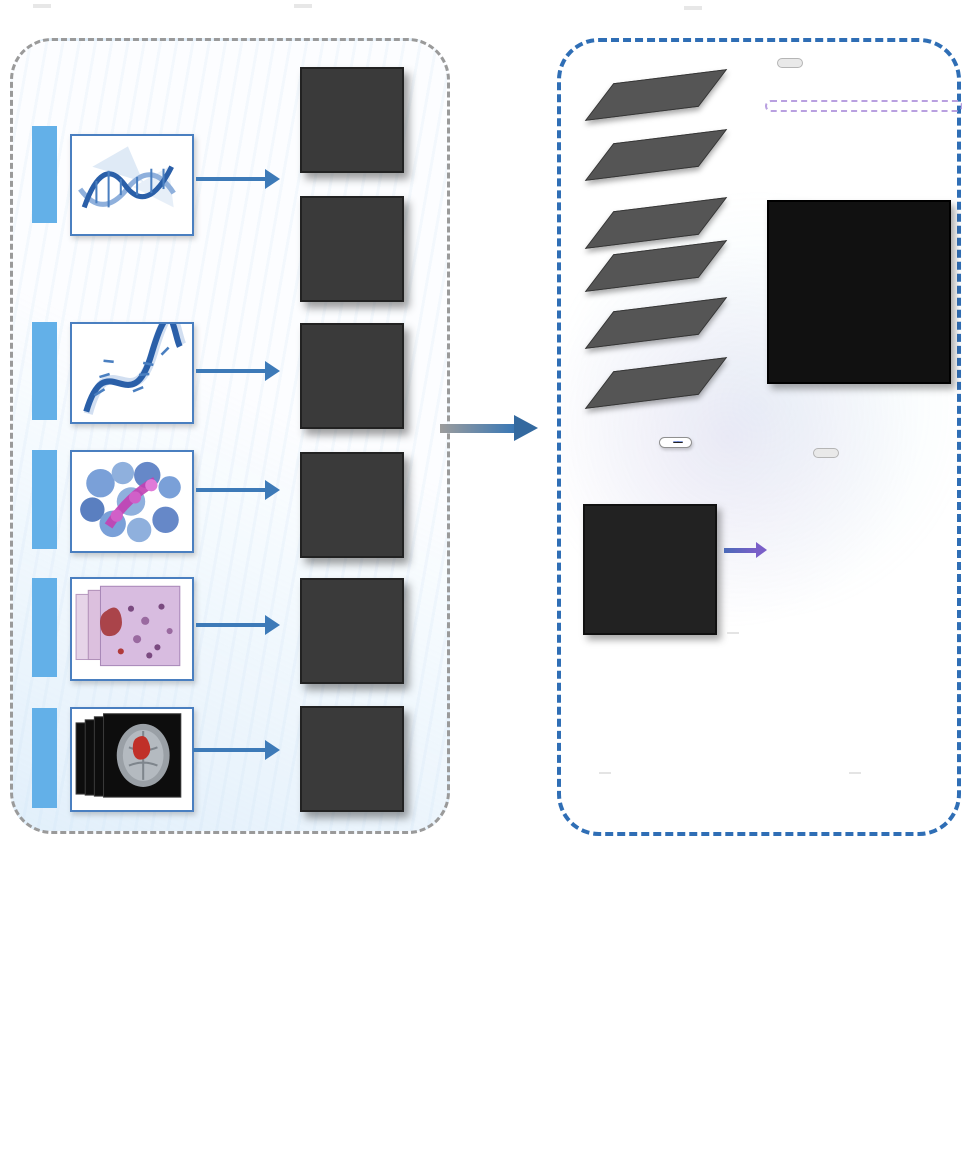 Image resolution: width=962 pixels, height=1149 pixels. What do you see at coordinates (352, 120) in the screenshot?
I see `mutations-matrix` at bounding box center [352, 120].